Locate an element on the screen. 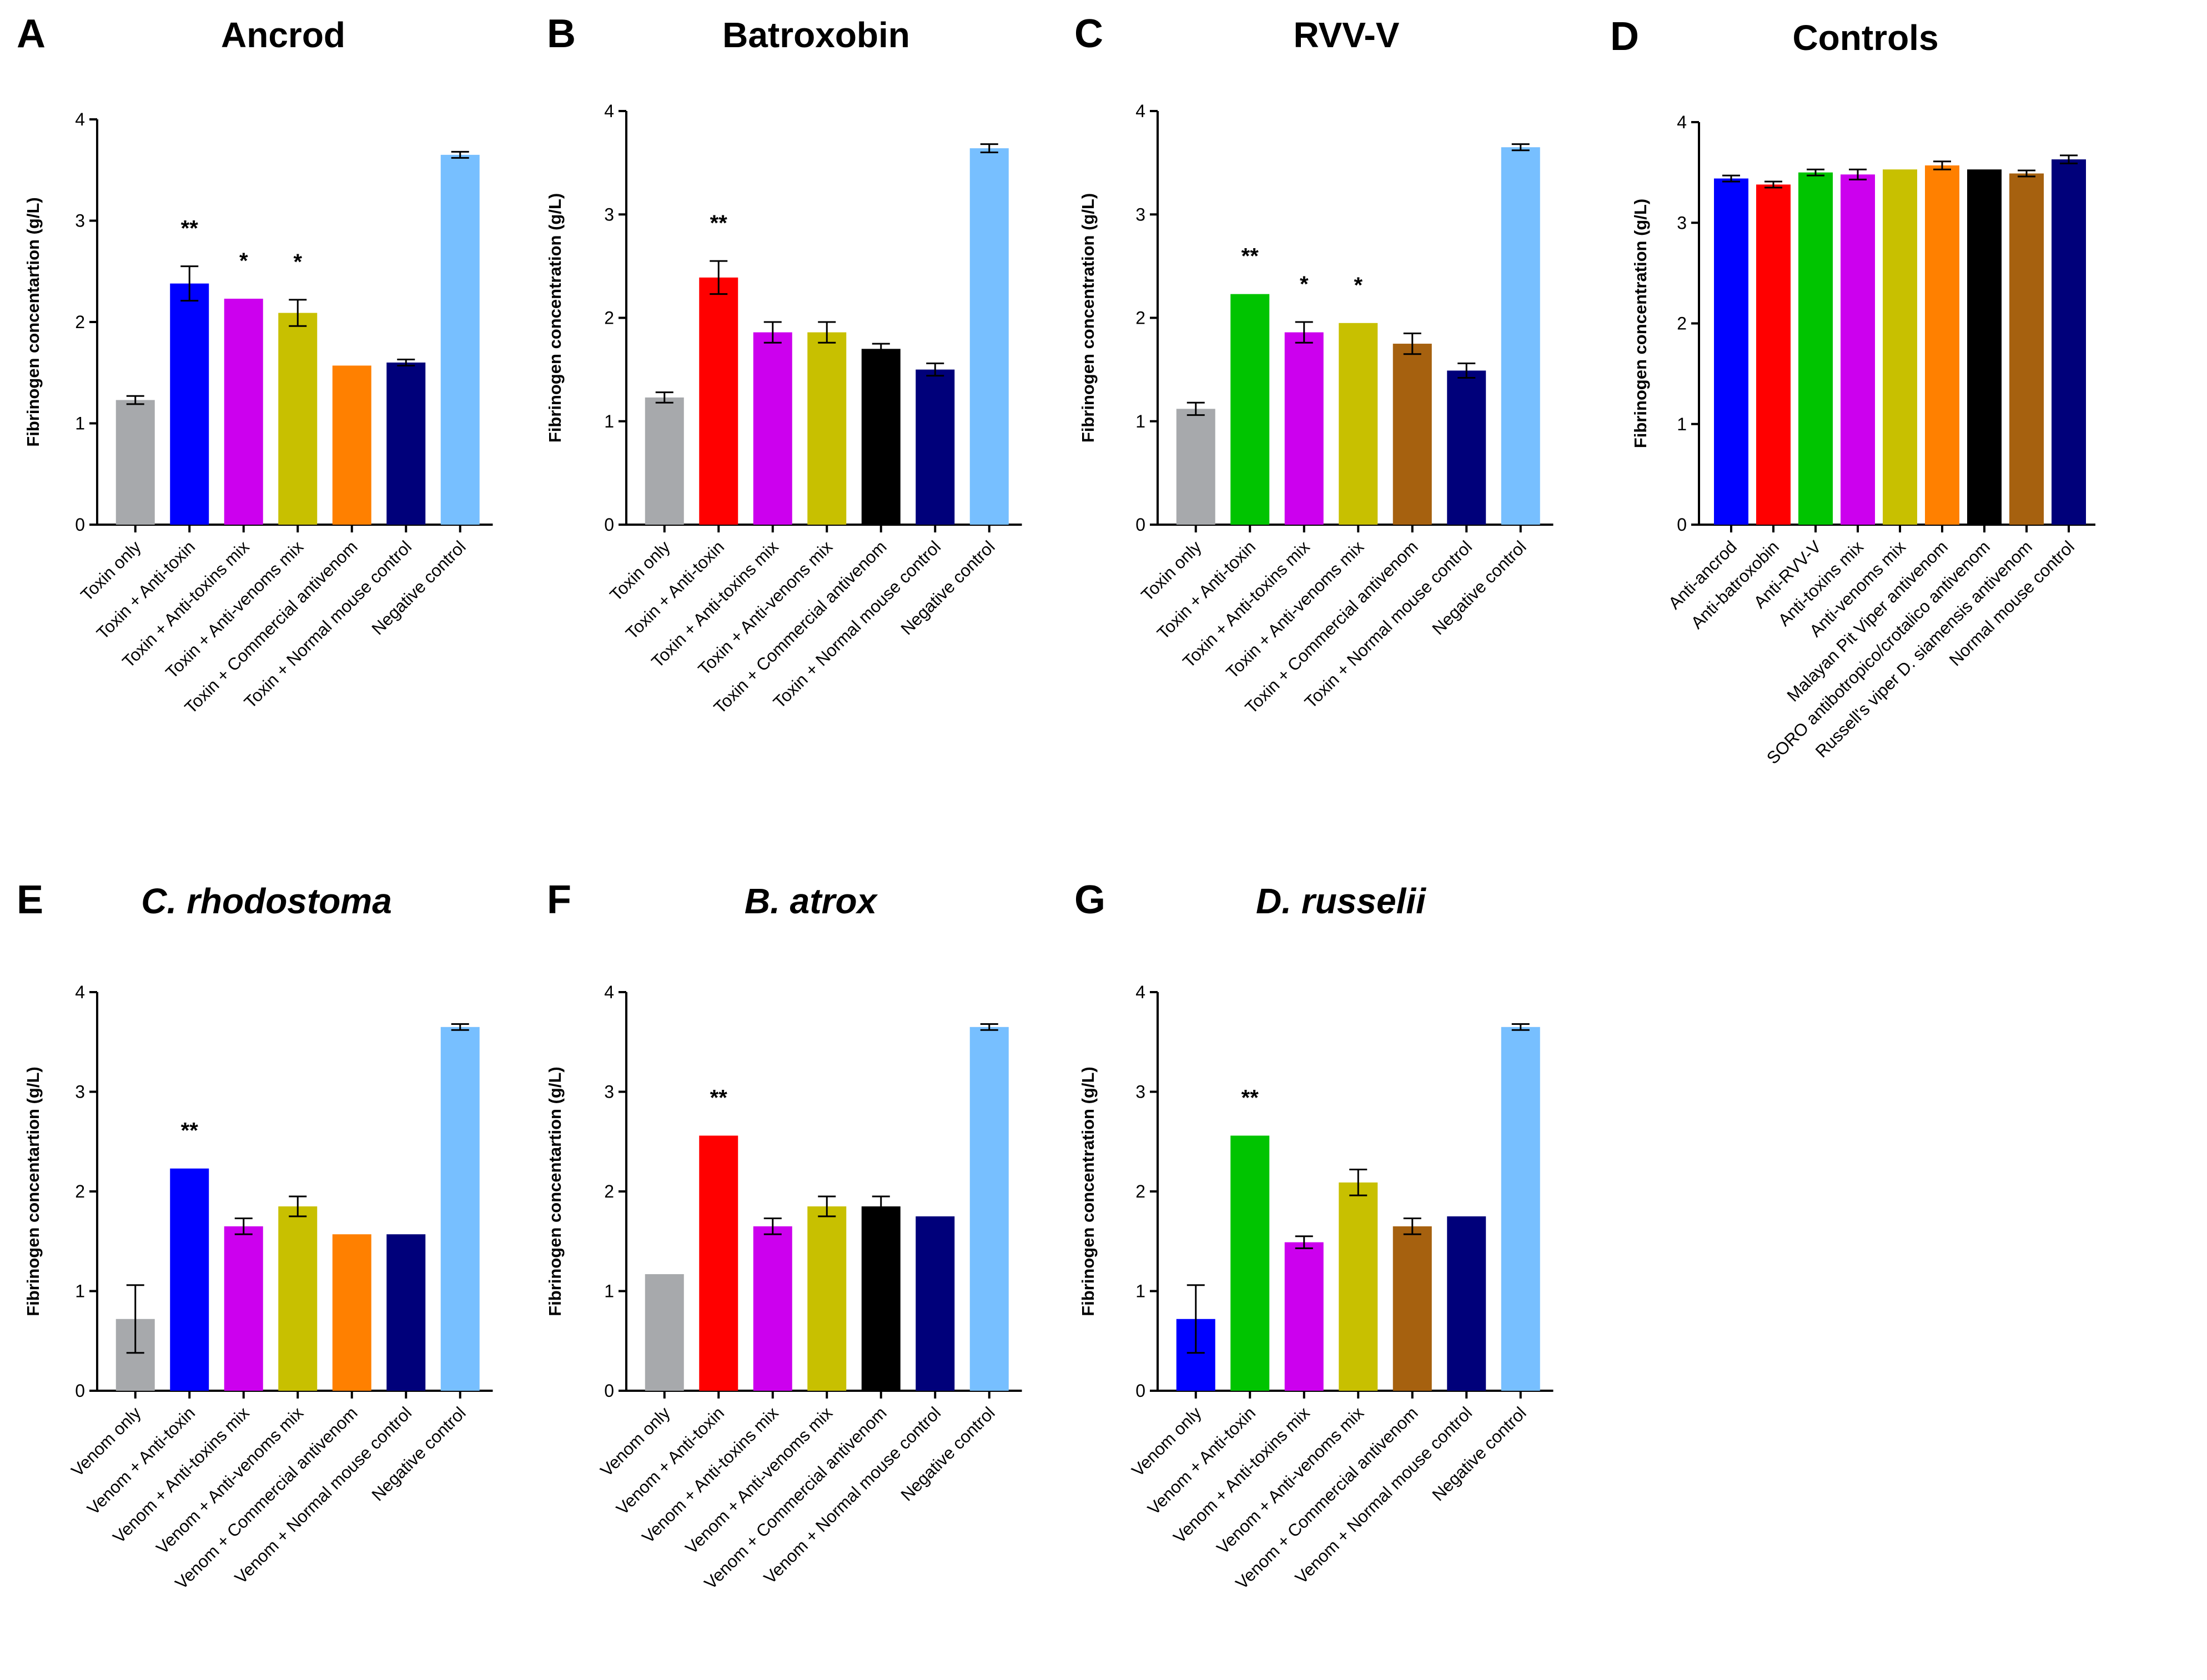 This screenshot has height=1680, width=2207. panel-title: Ancrod is located at coordinates (283, 35).